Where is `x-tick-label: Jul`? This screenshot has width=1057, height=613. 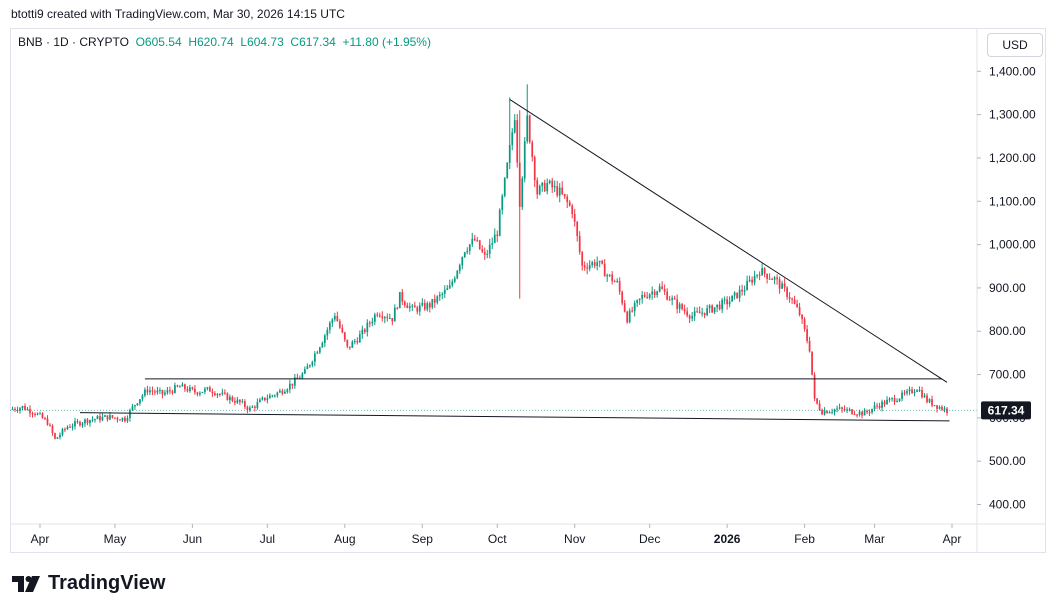
x-tick-label: Jul is located at coordinates (267, 539).